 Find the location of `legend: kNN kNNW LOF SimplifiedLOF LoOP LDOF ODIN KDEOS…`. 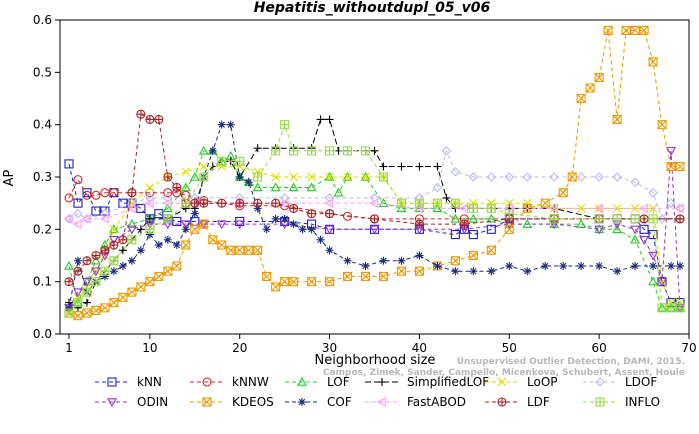

legend: kNN kNNW LOF SimplifiedLOF LoOP LDOF ODIN KDEOS… is located at coordinates (377, 392).